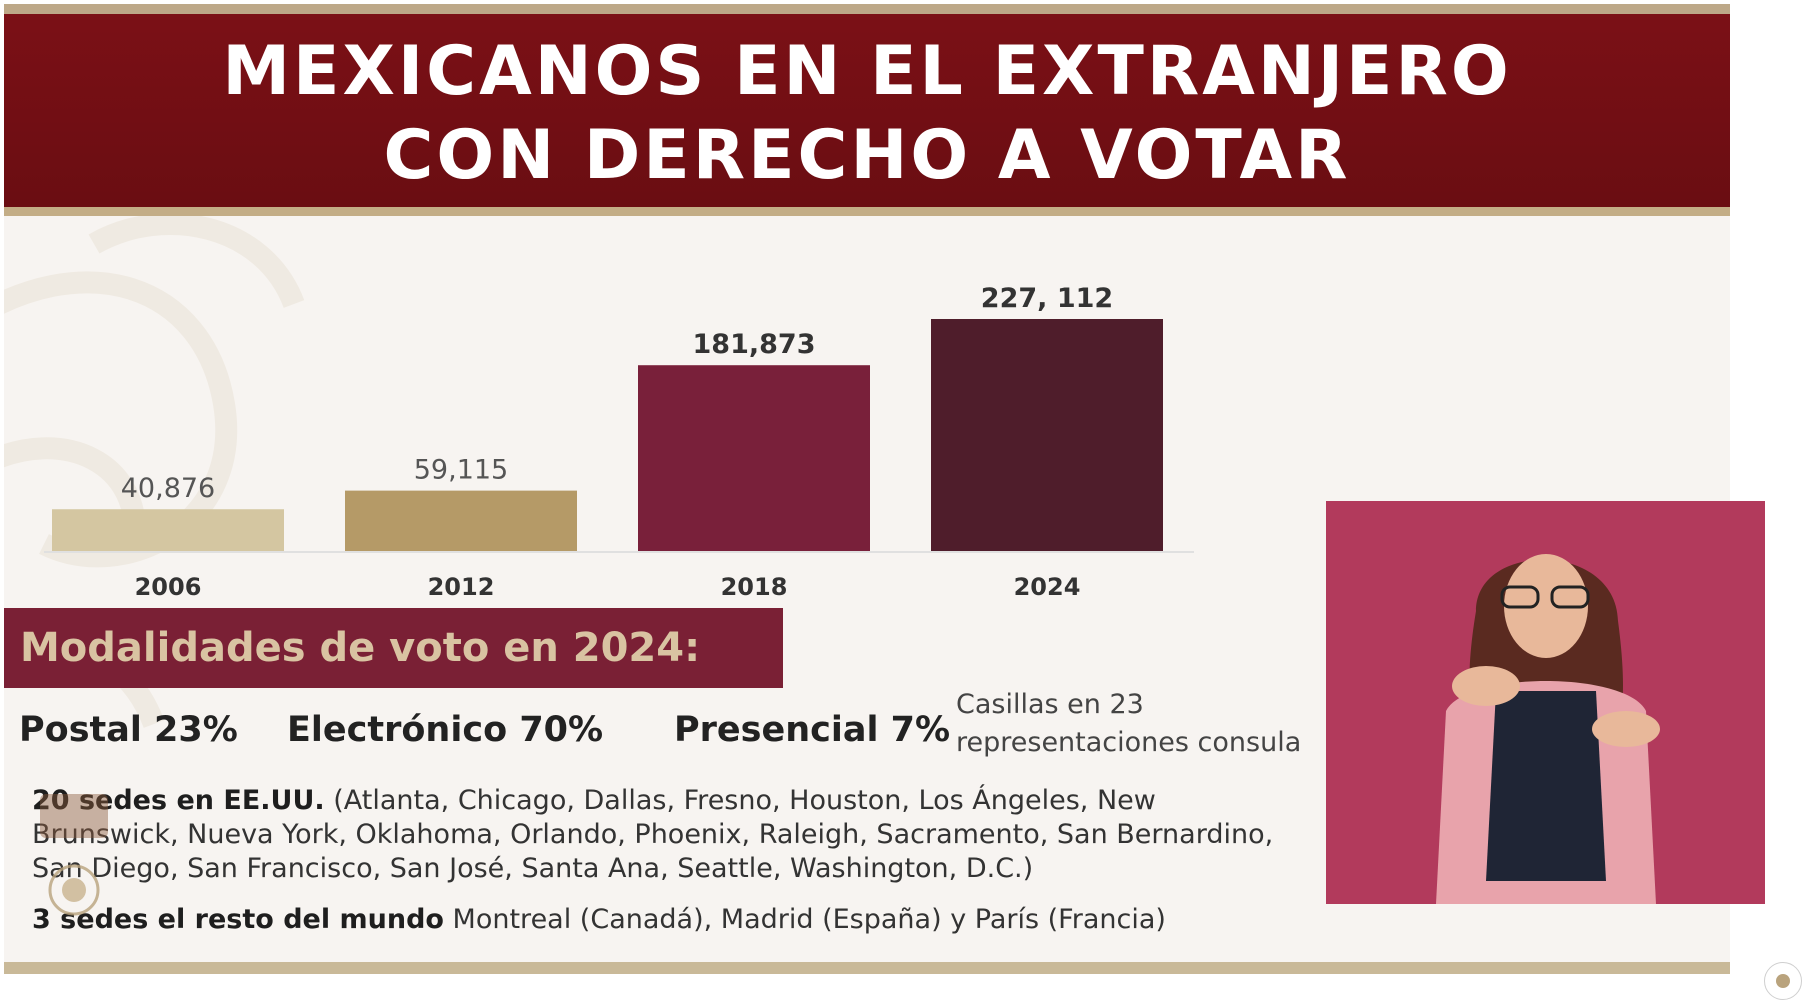 Image resolution: width=1804 pixels, height=1003 pixels. I want to click on modalidades-heading: Modalidades de voto en 2024:, so click(393, 648).